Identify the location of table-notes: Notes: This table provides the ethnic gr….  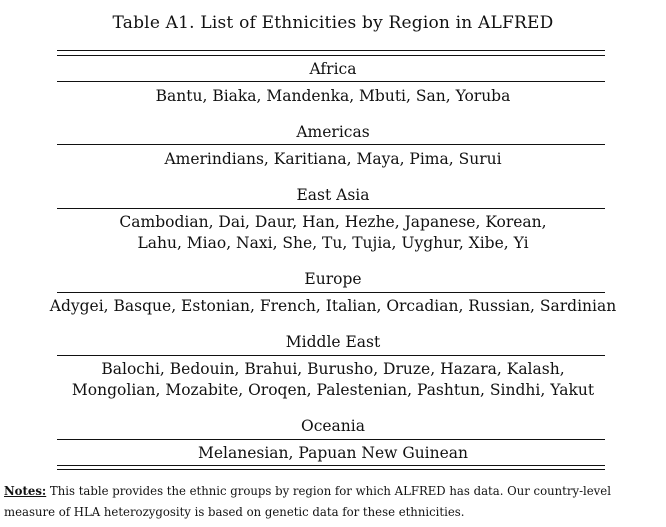
(333, 502).